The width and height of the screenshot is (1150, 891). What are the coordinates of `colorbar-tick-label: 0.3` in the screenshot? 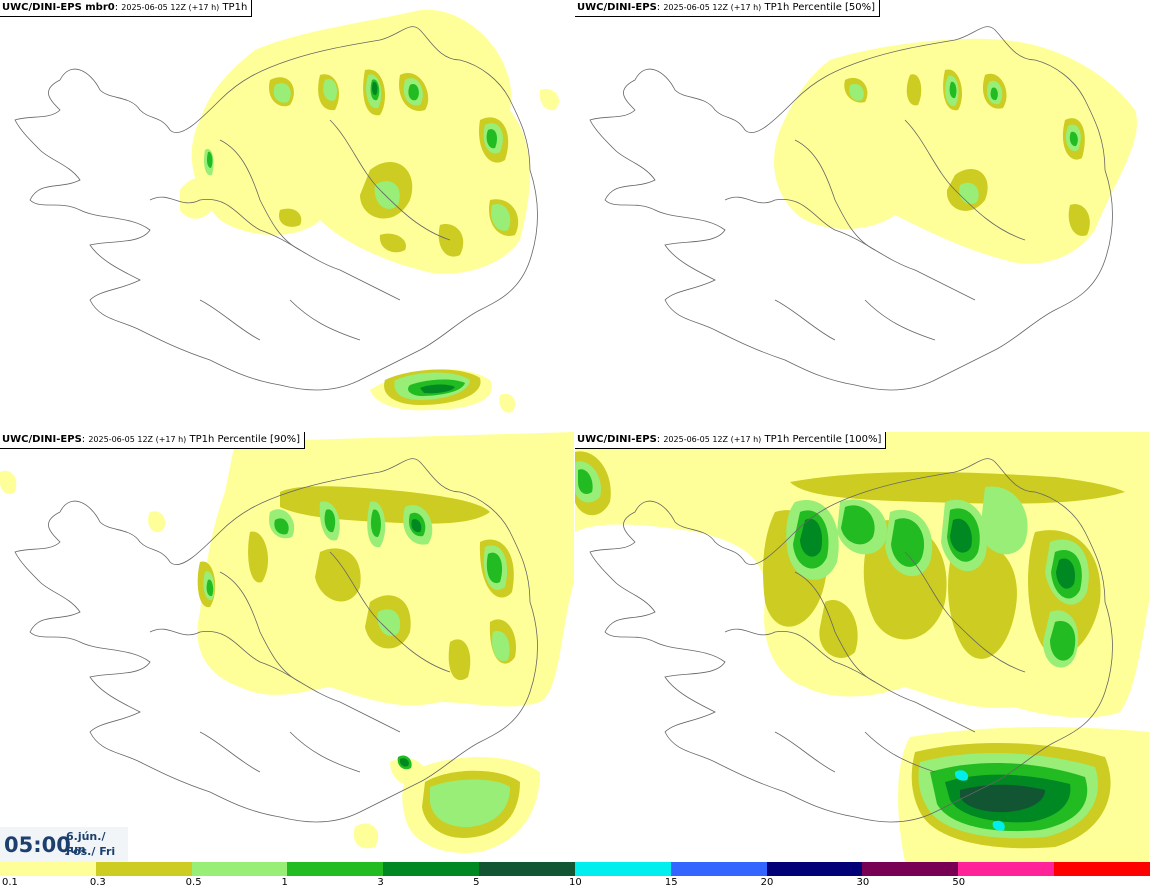 It's located at (97, 882).